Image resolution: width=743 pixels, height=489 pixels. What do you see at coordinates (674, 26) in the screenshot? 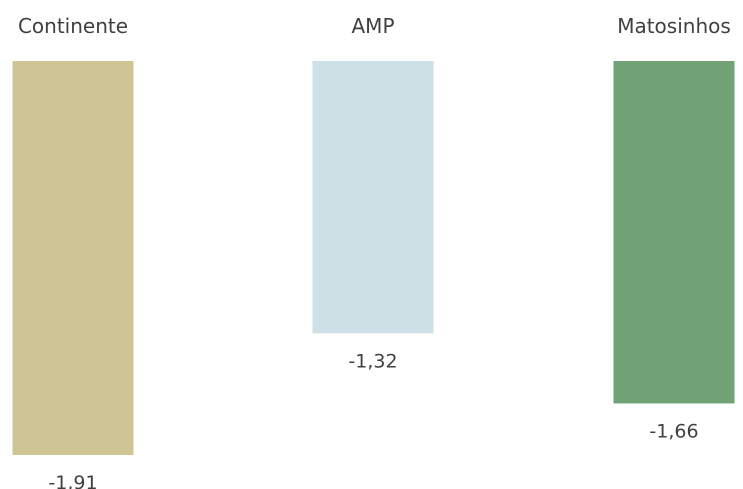
I see `category-label-matosinhos: Matosinhos` at bounding box center [674, 26].